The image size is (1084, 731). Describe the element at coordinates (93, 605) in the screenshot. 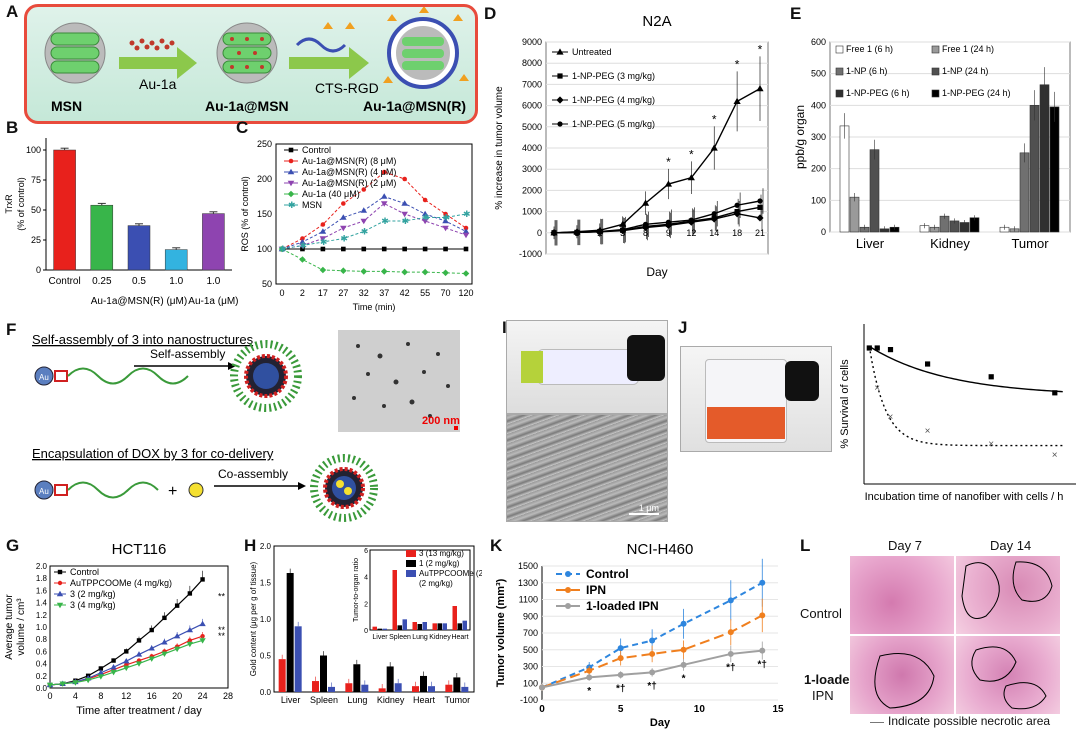

I see `g-legend-label: 3 (4 mg/kg)` at that location.